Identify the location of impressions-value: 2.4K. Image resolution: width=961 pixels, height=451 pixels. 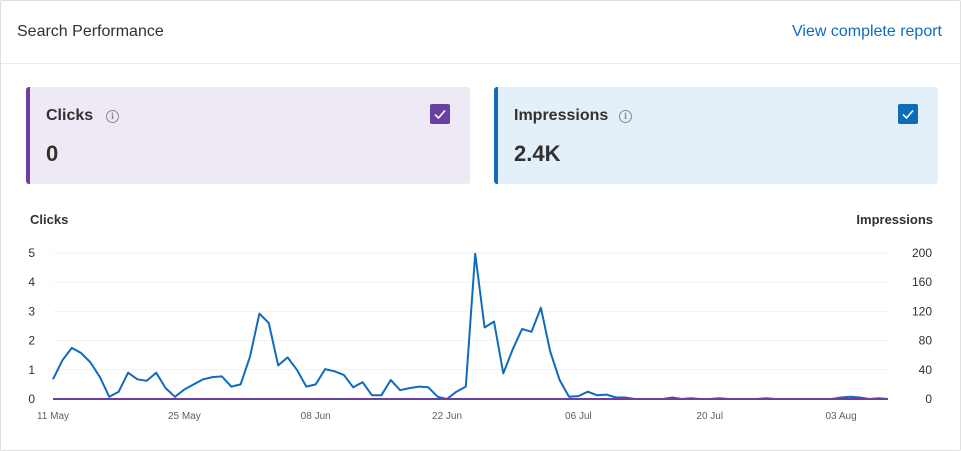
(537, 154).